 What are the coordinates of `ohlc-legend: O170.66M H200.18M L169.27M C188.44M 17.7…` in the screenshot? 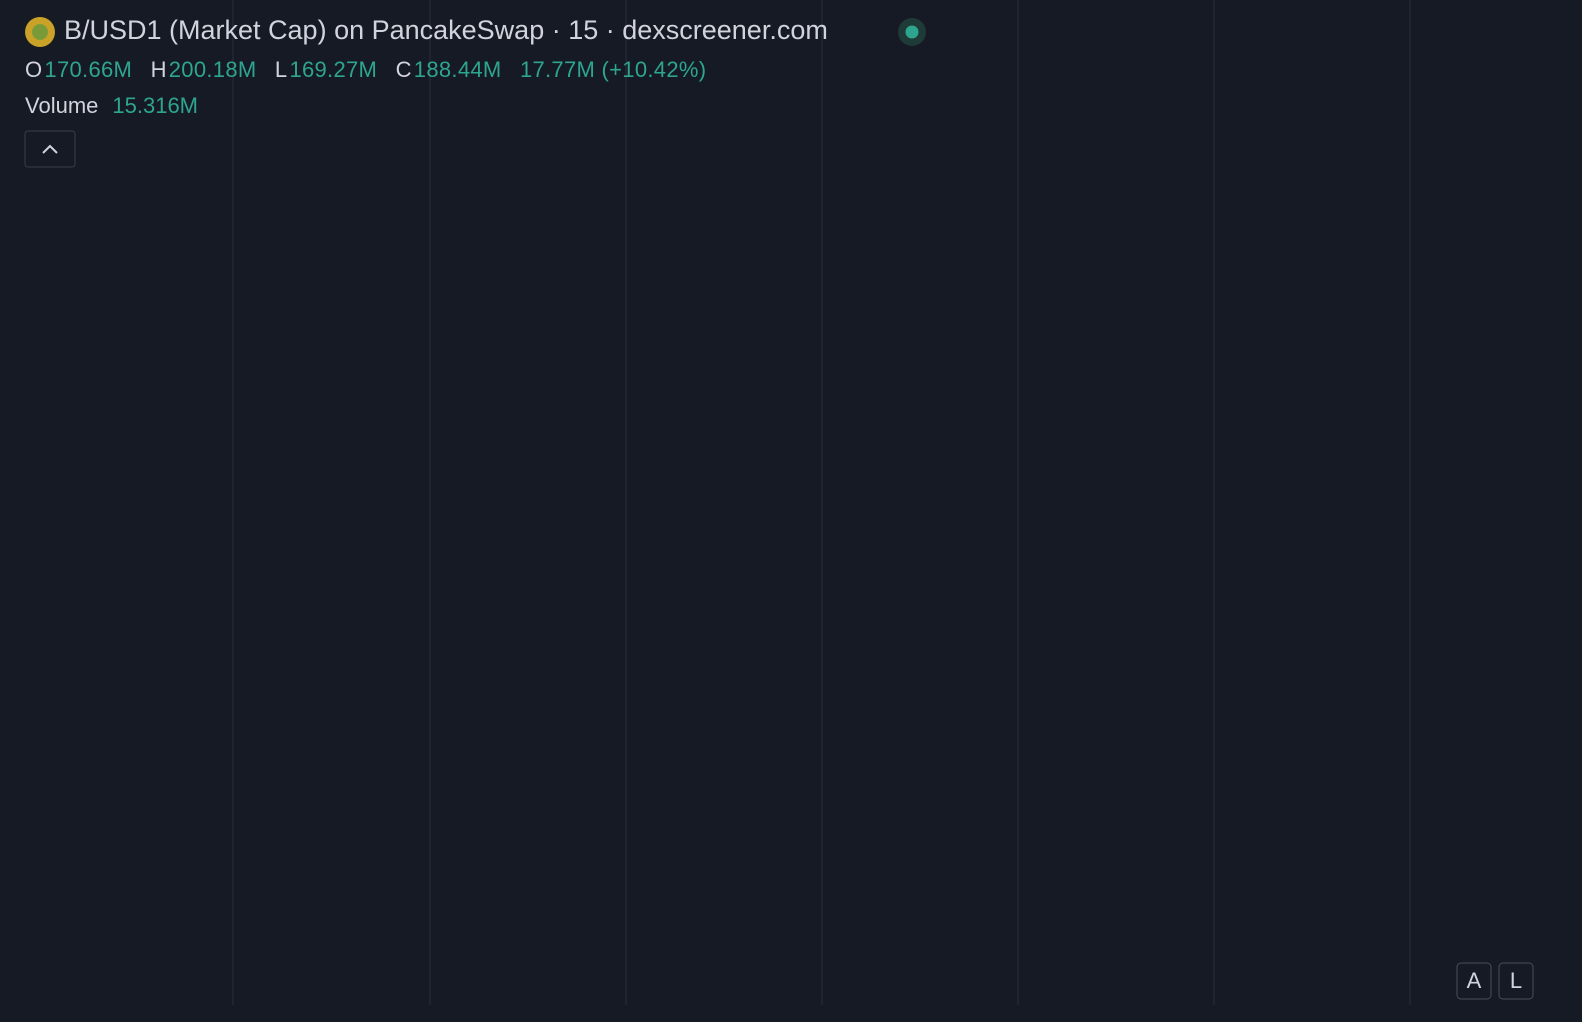 It's located at (365, 70).